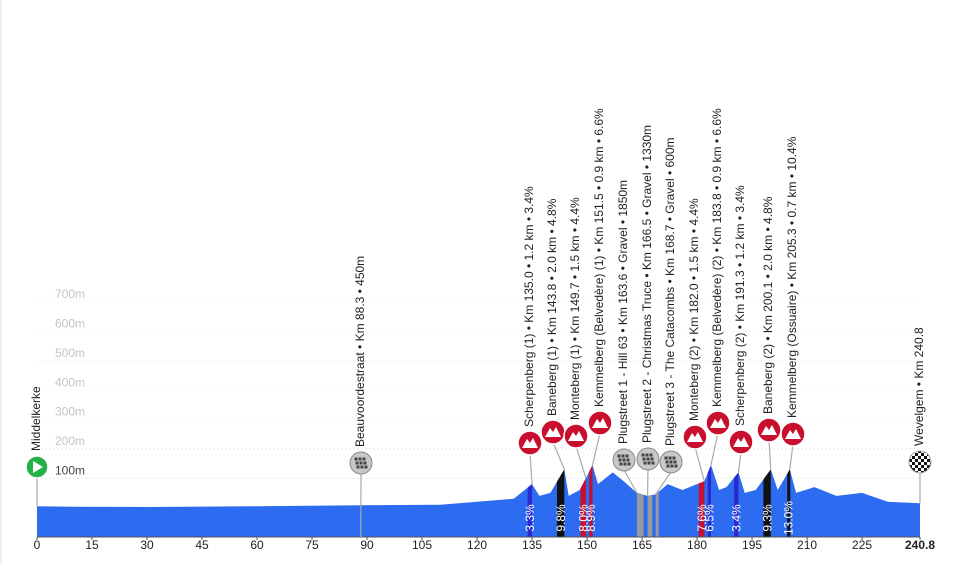 This screenshot has width=955, height=564. What do you see at coordinates (70, 353) in the screenshot?
I see `y-tick-label: 500m` at bounding box center [70, 353].